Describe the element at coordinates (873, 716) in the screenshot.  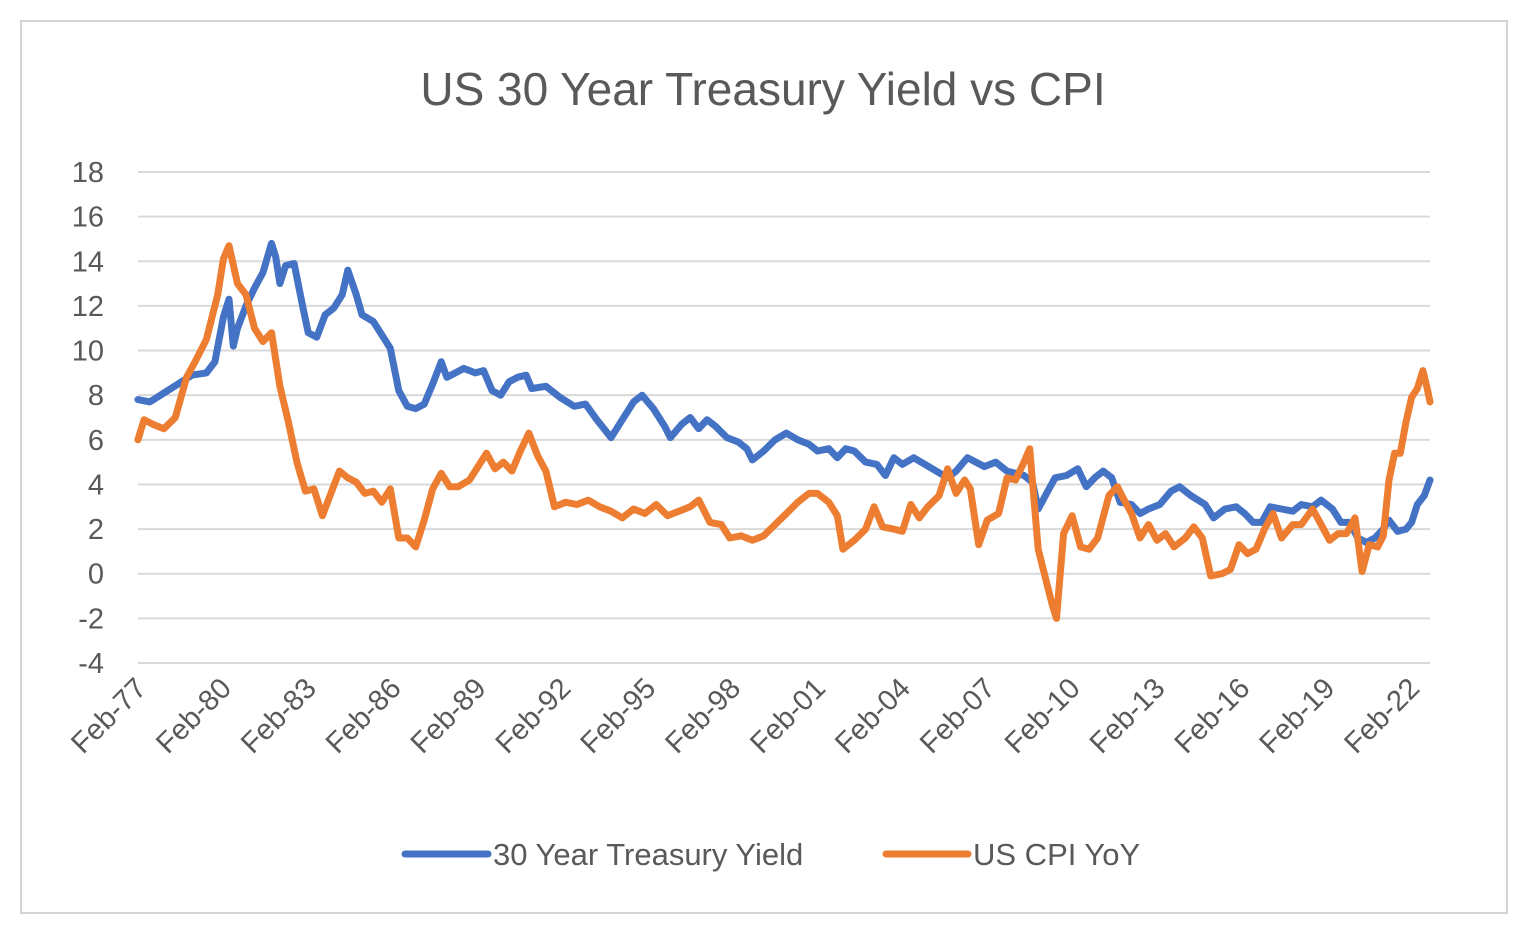
I see `x-tick-label: Feb-04` at that location.